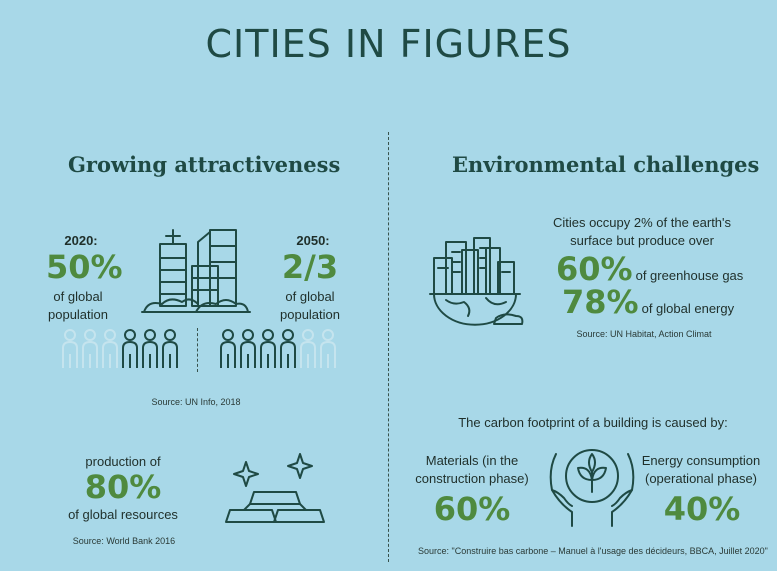  I want to click on energy-row: 78% of global energy, so click(648, 302).